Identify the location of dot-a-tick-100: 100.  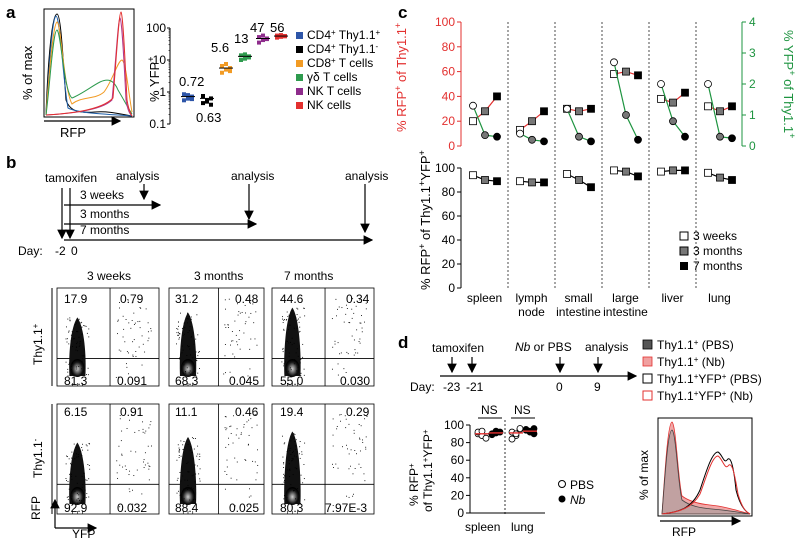
(156, 28).